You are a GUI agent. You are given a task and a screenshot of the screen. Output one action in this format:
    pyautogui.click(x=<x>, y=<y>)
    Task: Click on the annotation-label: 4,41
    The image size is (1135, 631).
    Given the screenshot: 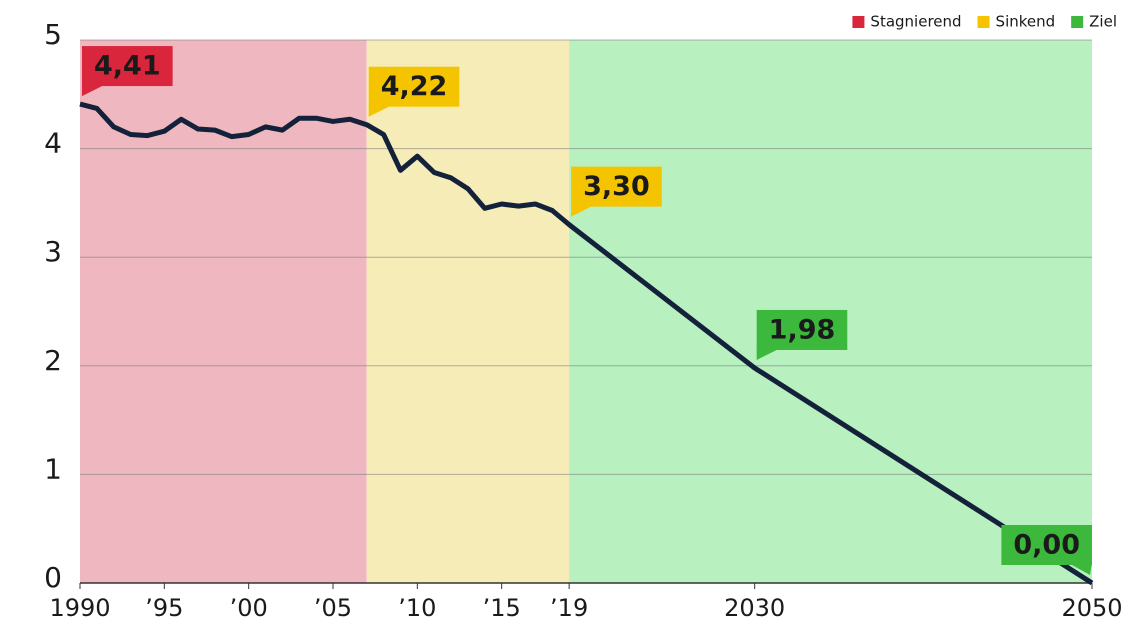 What is the action you would take?
    pyautogui.click(x=127, y=66)
    